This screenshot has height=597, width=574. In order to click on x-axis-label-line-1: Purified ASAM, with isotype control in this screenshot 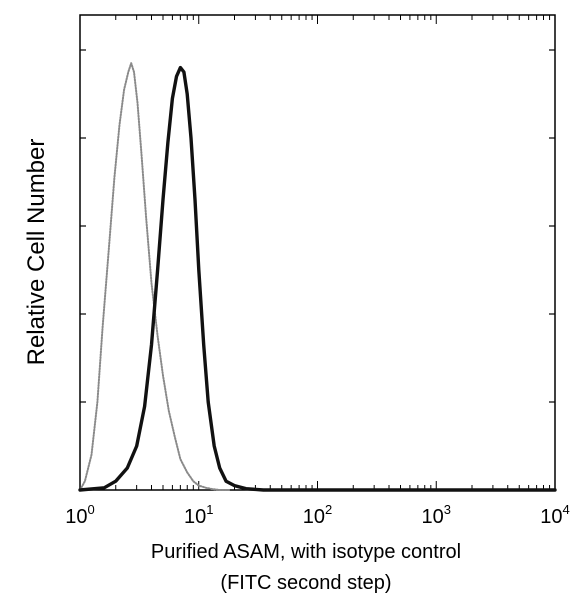, I will do `click(306, 552)`.